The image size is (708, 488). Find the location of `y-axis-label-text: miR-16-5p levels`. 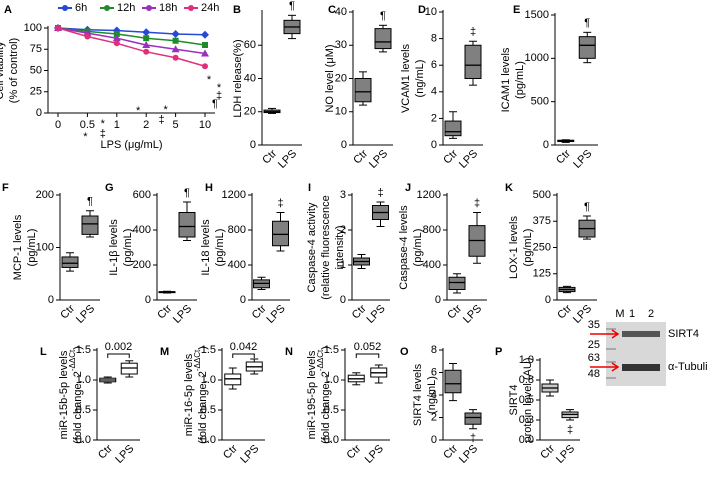

y-axis-label-text: miR-16-5p levels is located at coordinates (189, 394).